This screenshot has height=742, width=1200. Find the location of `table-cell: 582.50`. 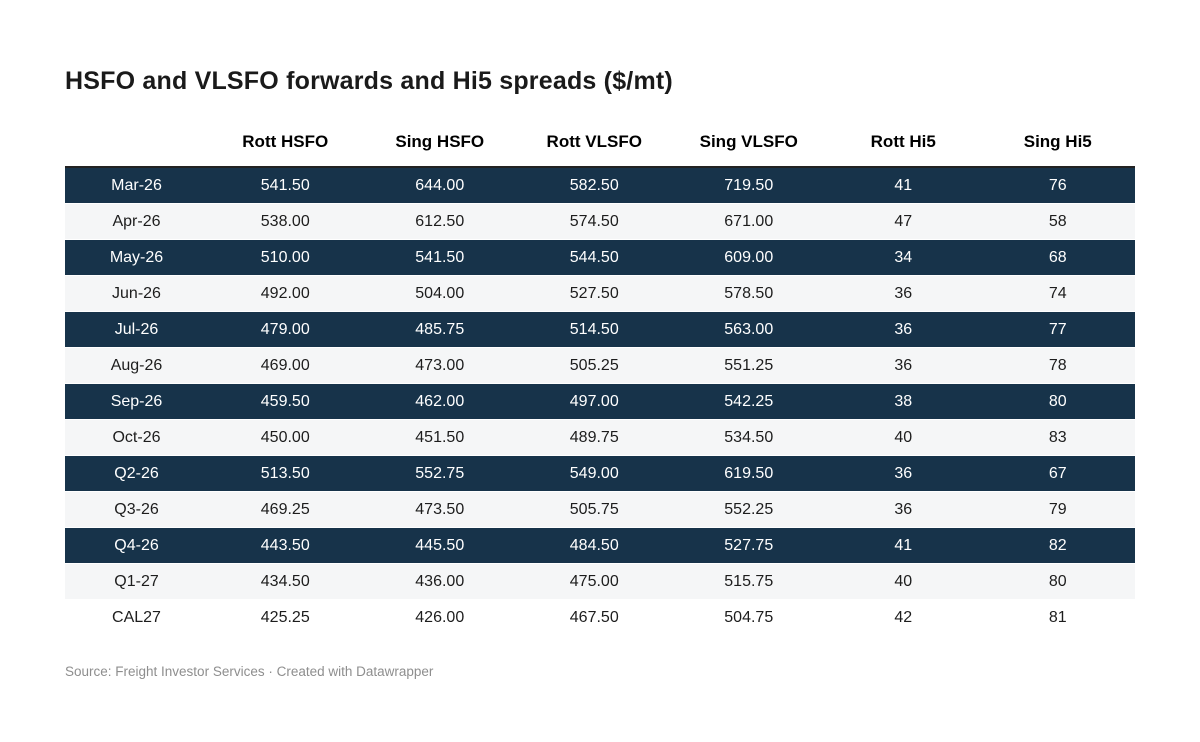

table-cell: 582.50 is located at coordinates (594, 186).